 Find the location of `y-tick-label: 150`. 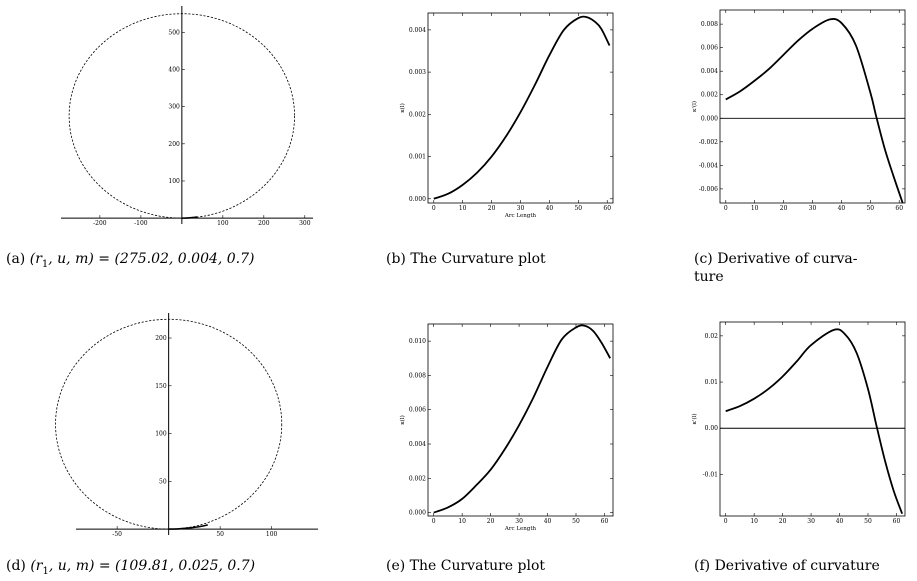

y-tick-label: 150 is located at coordinates (161, 386).